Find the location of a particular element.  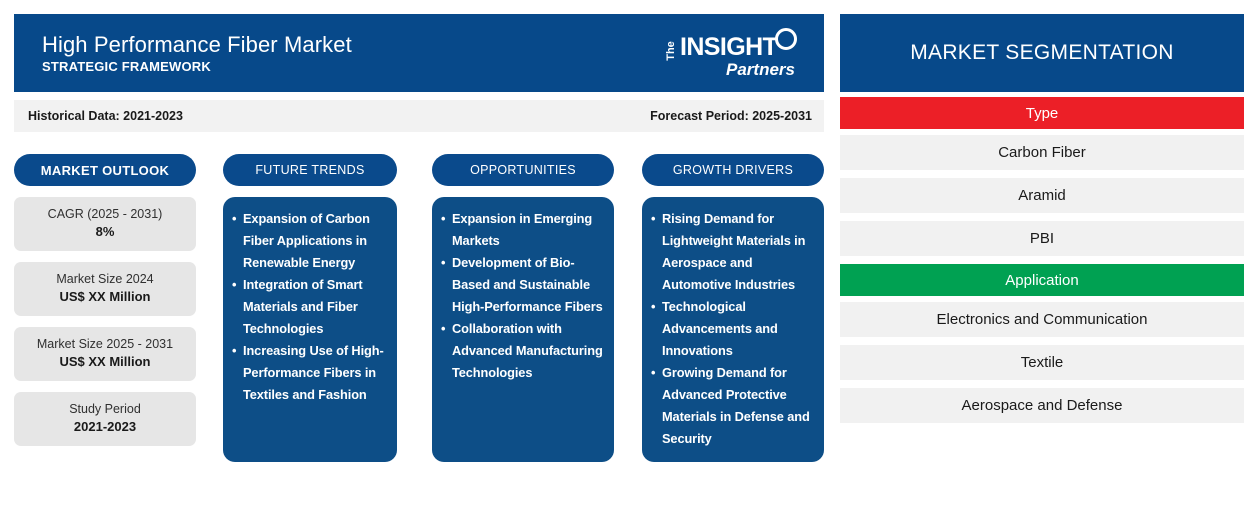

segment-item: PBI is located at coordinates (1042, 238).